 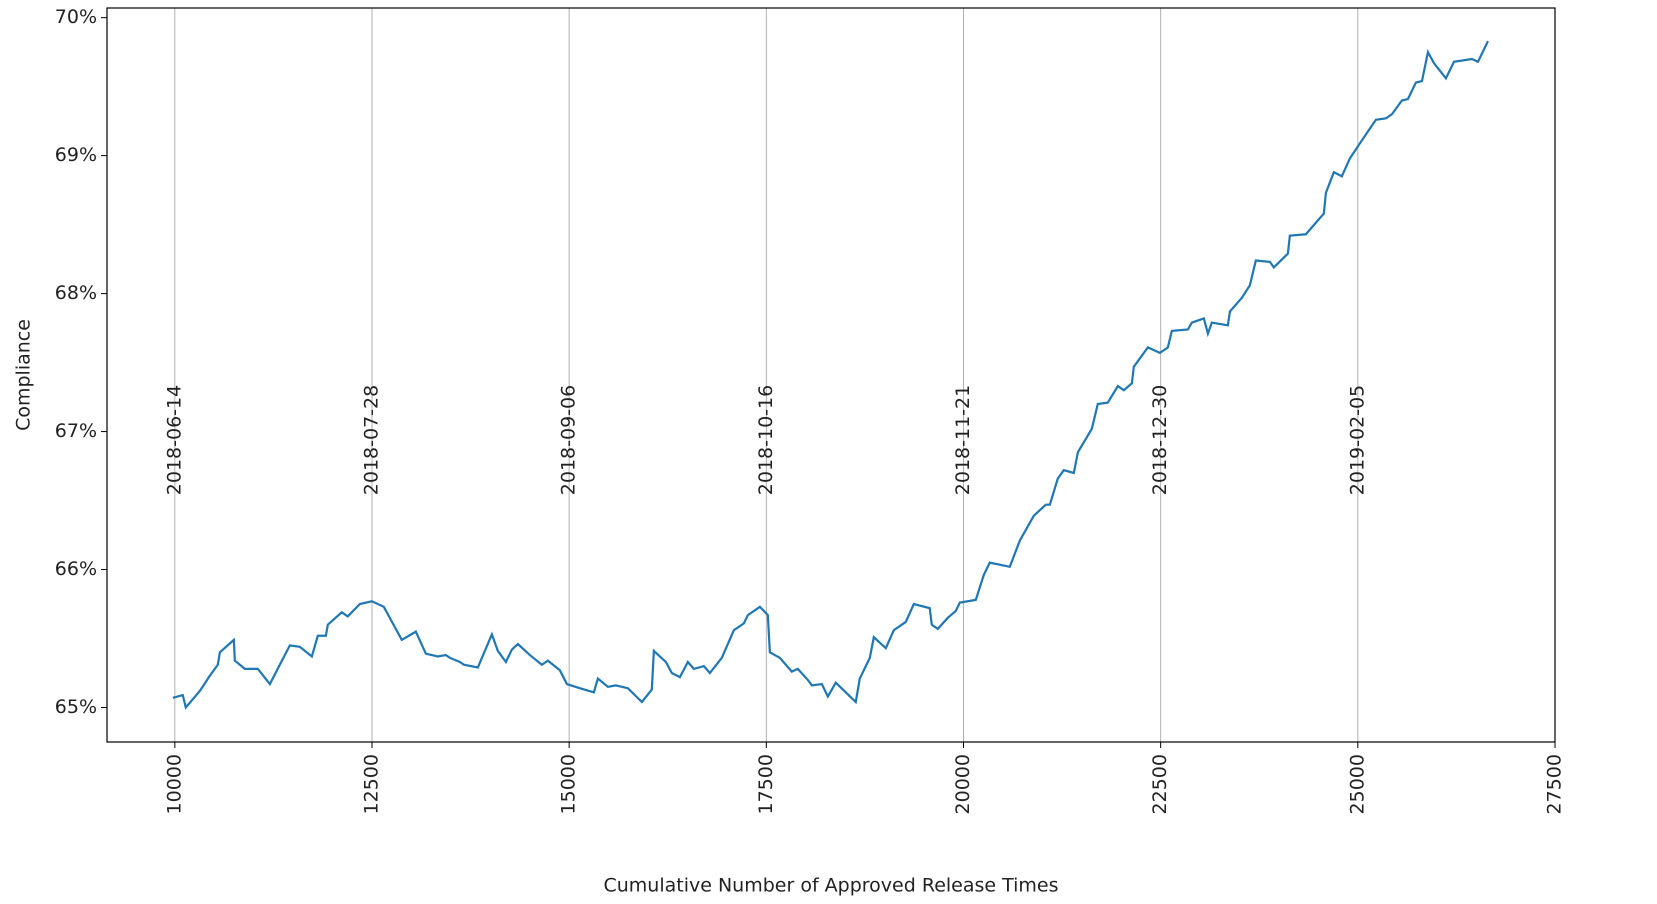 What do you see at coordinates (766, 440) in the screenshot?
I see `annotation-label: 2018-10-16` at bounding box center [766, 440].